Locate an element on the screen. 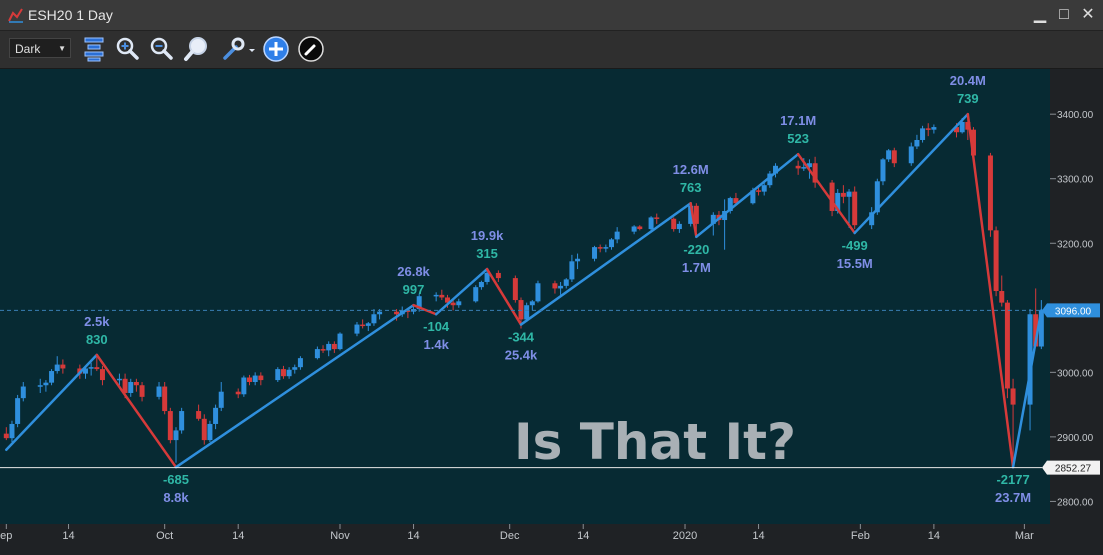 The width and height of the screenshot is (1103, 555). zigzag-label-bottom: 997 is located at coordinates (414, 289).